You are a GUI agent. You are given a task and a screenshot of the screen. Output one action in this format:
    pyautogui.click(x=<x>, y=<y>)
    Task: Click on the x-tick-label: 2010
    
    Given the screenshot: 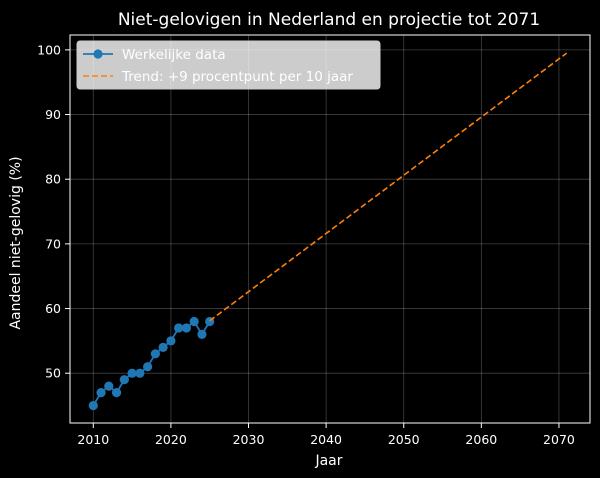 What is the action you would take?
    pyautogui.click(x=93, y=439)
    